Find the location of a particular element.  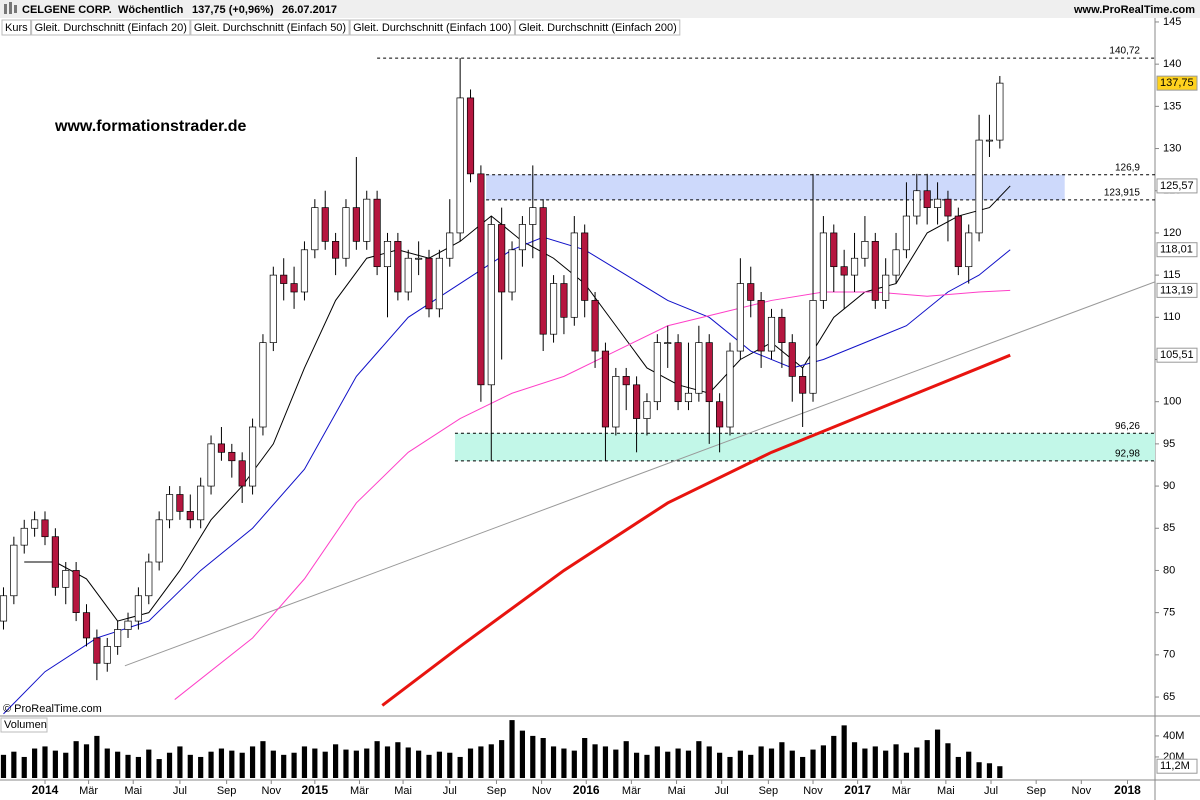

y-tick-label: 80 is located at coordinates (1169, 570).